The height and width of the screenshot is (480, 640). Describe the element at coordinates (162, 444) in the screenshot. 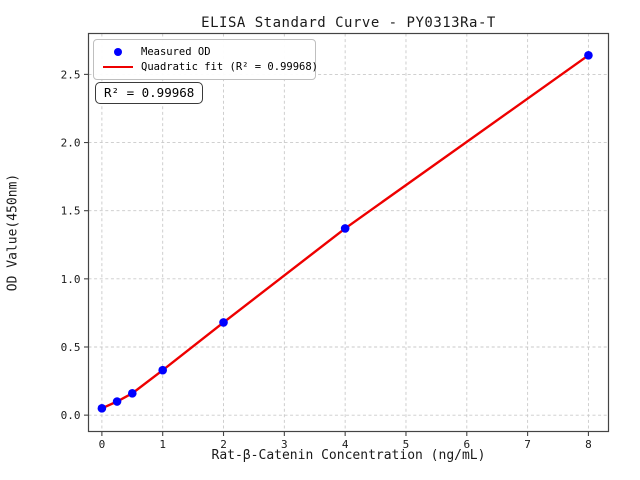

I see `x-tick-label: 1` at that location.